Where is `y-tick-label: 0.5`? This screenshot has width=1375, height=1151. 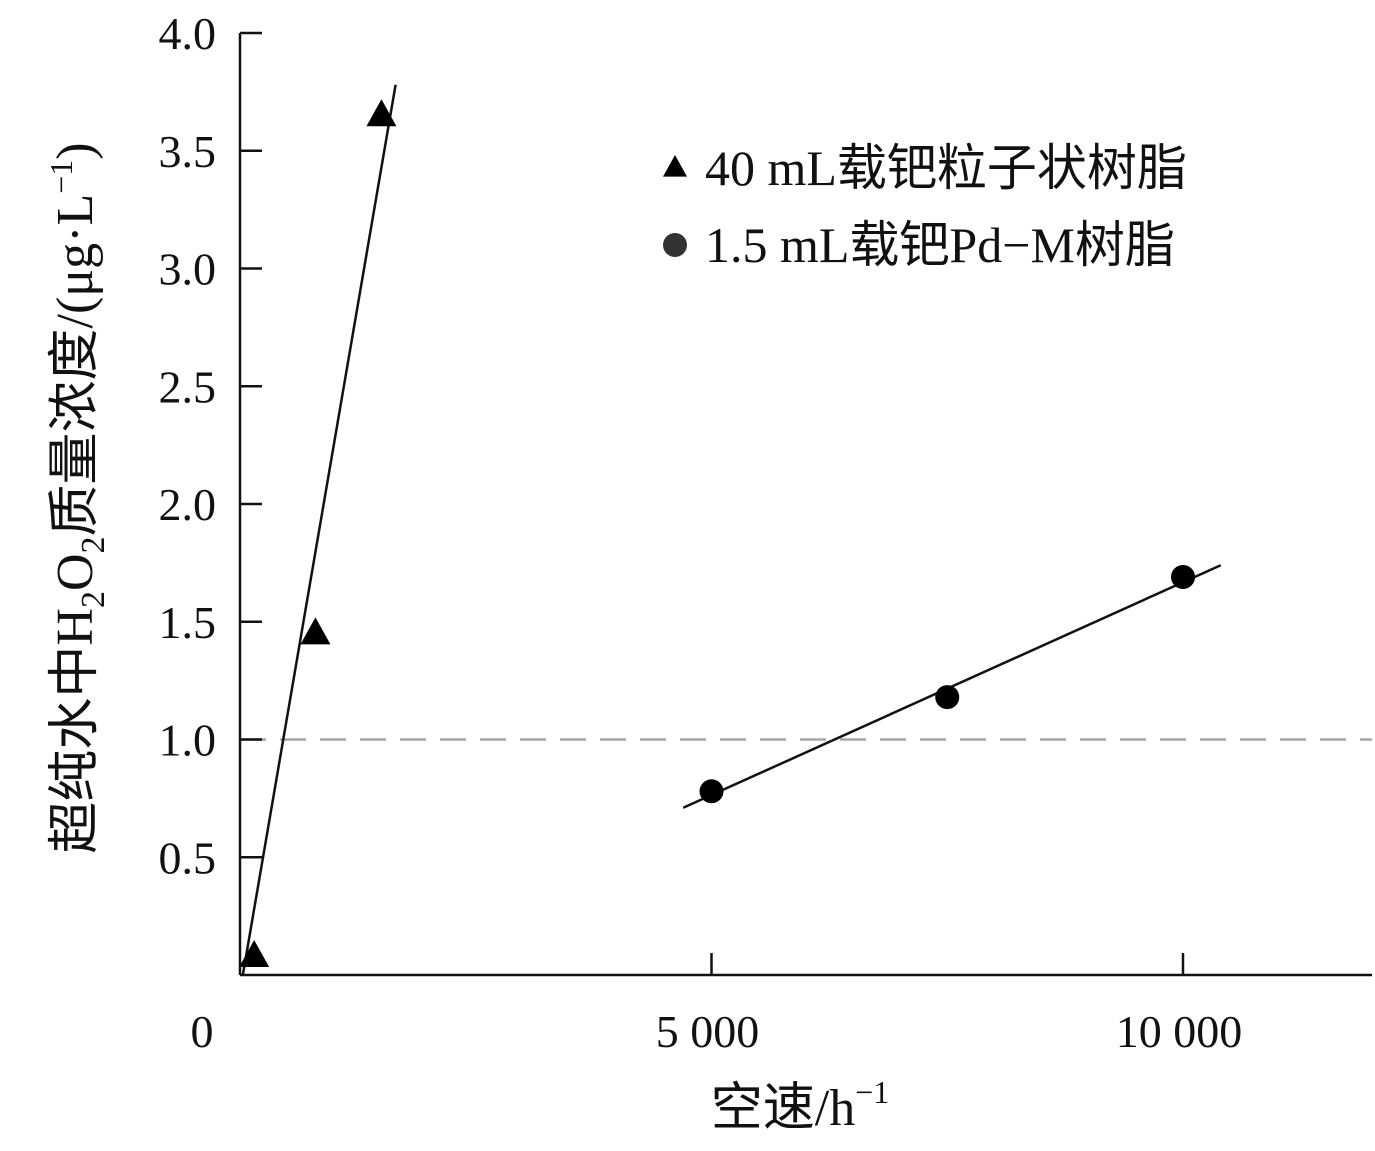
y-tick-label: 0.5 is located at coordinates (188, 857).